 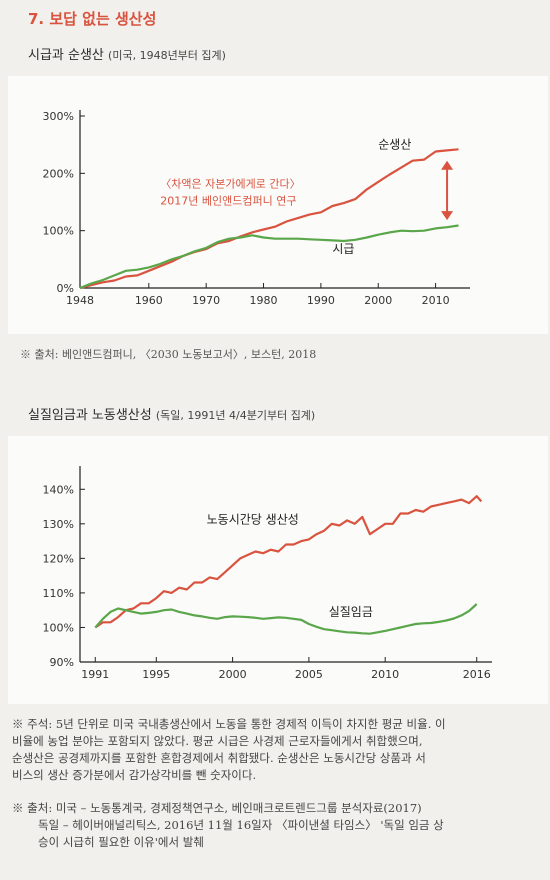 I want to click on y-tick-label: 120%, so click(x=58, y=558).